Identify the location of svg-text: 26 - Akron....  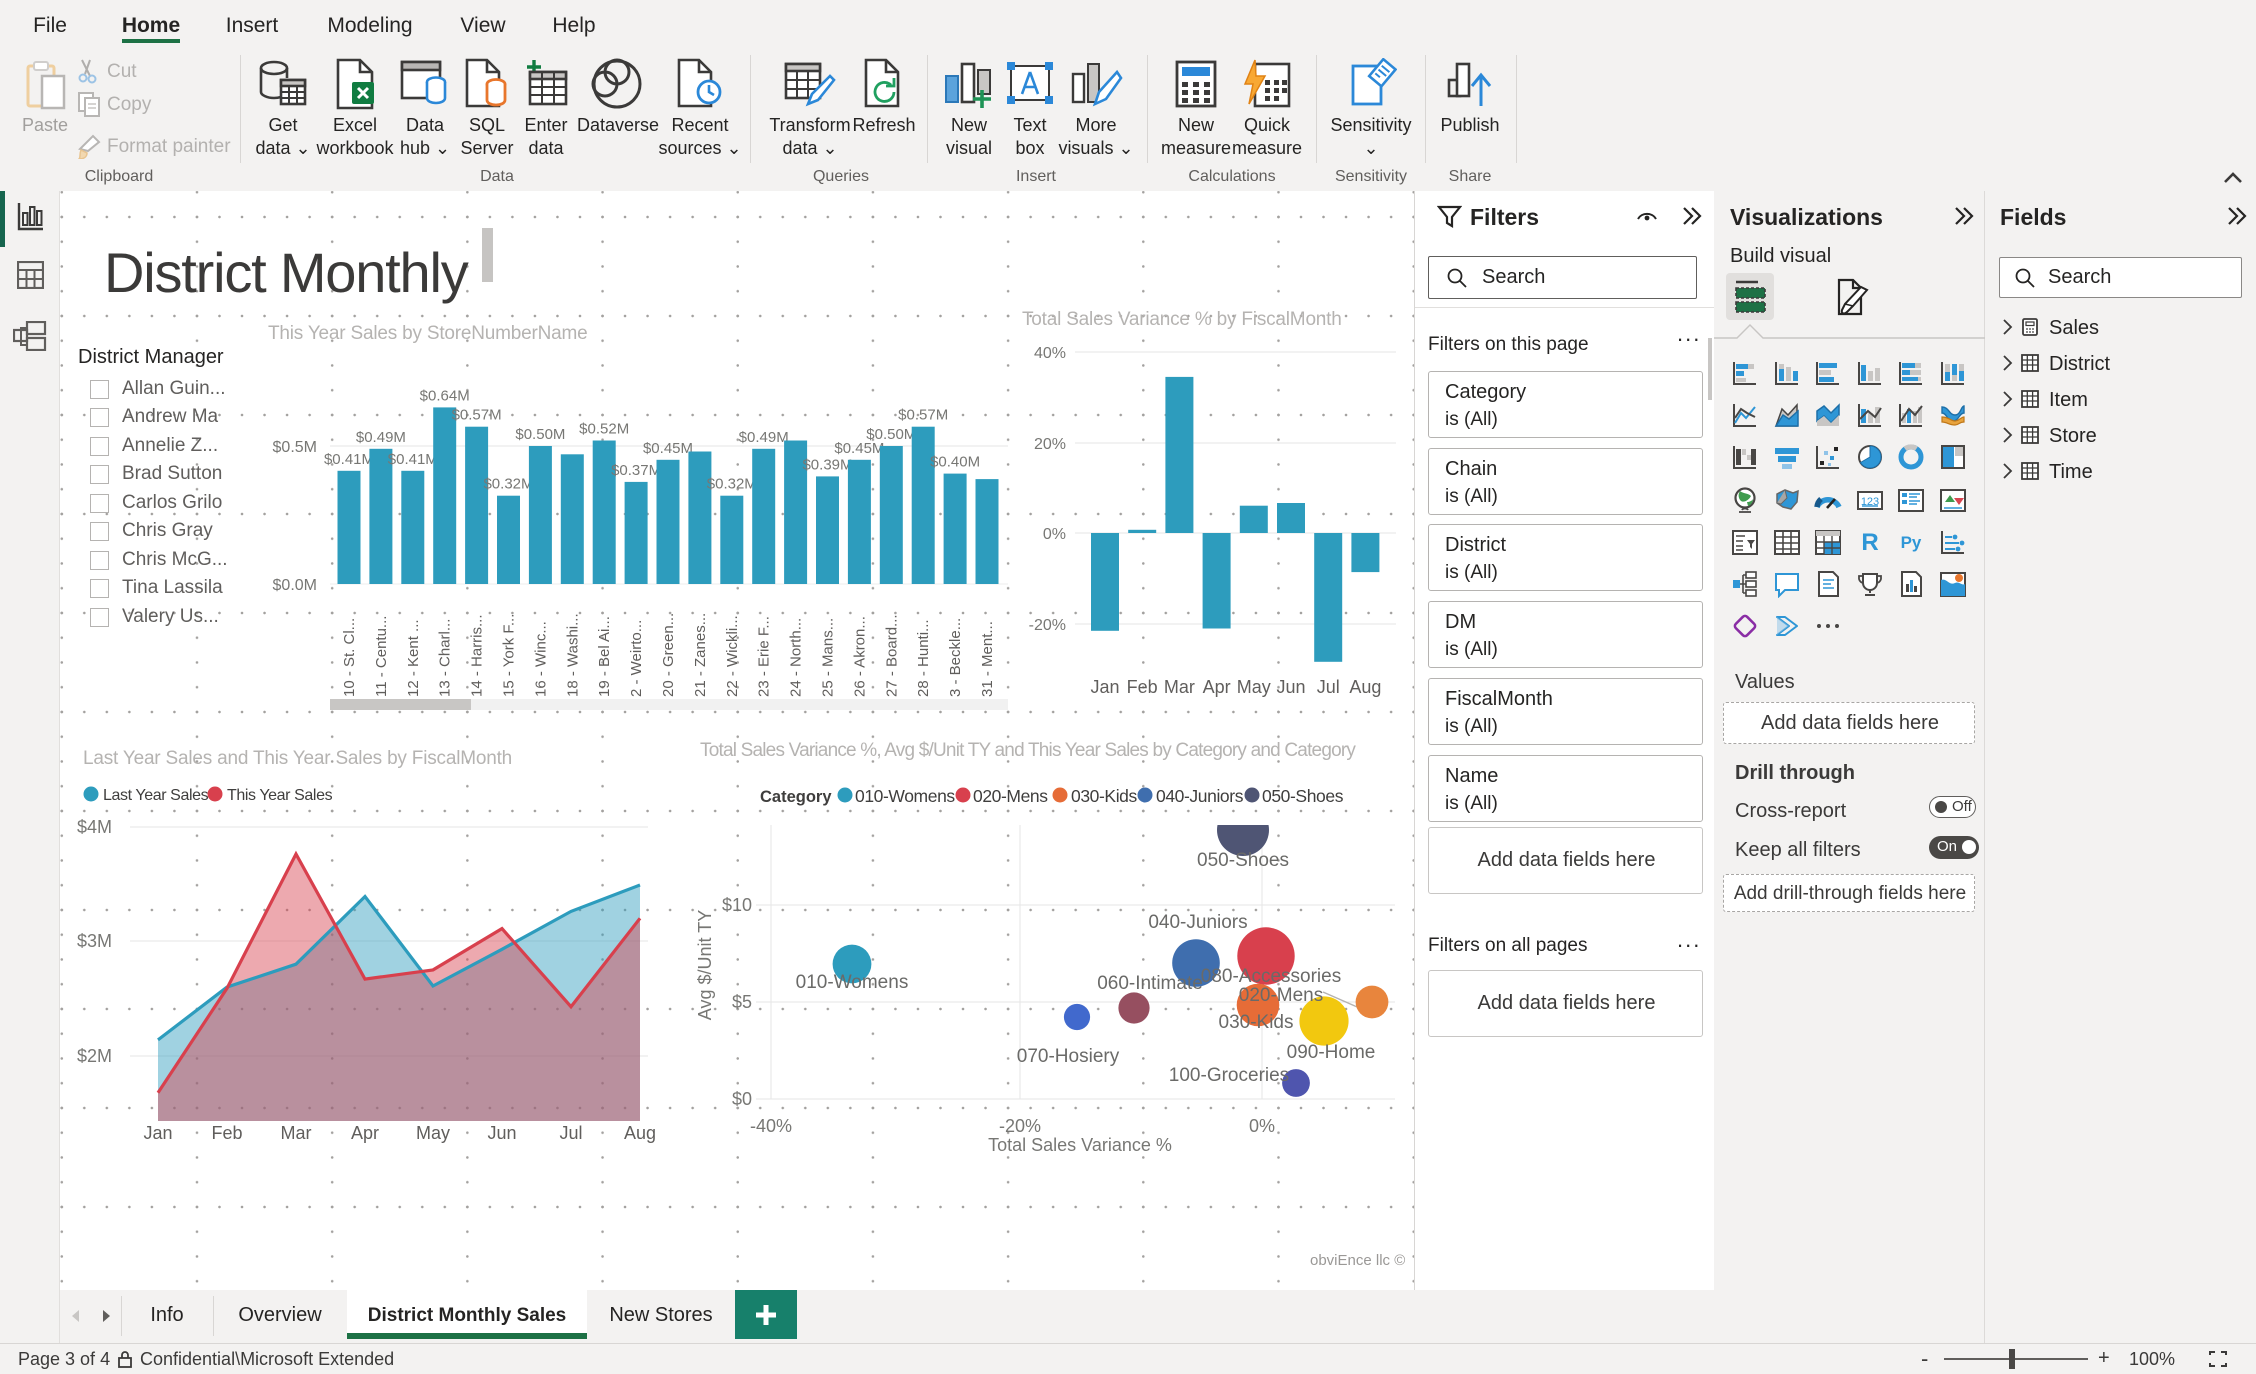
(859, 656).